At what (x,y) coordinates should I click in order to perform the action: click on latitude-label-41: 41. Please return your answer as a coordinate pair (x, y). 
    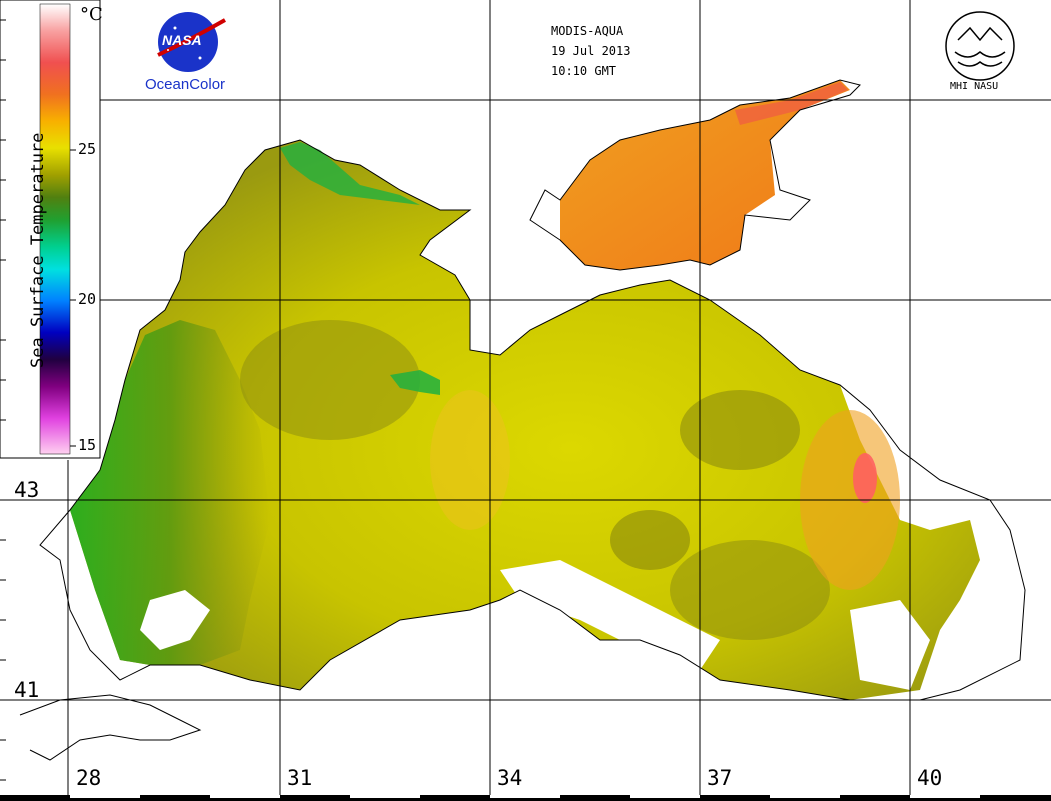
    Looking at the image, I should click on (27, 690).